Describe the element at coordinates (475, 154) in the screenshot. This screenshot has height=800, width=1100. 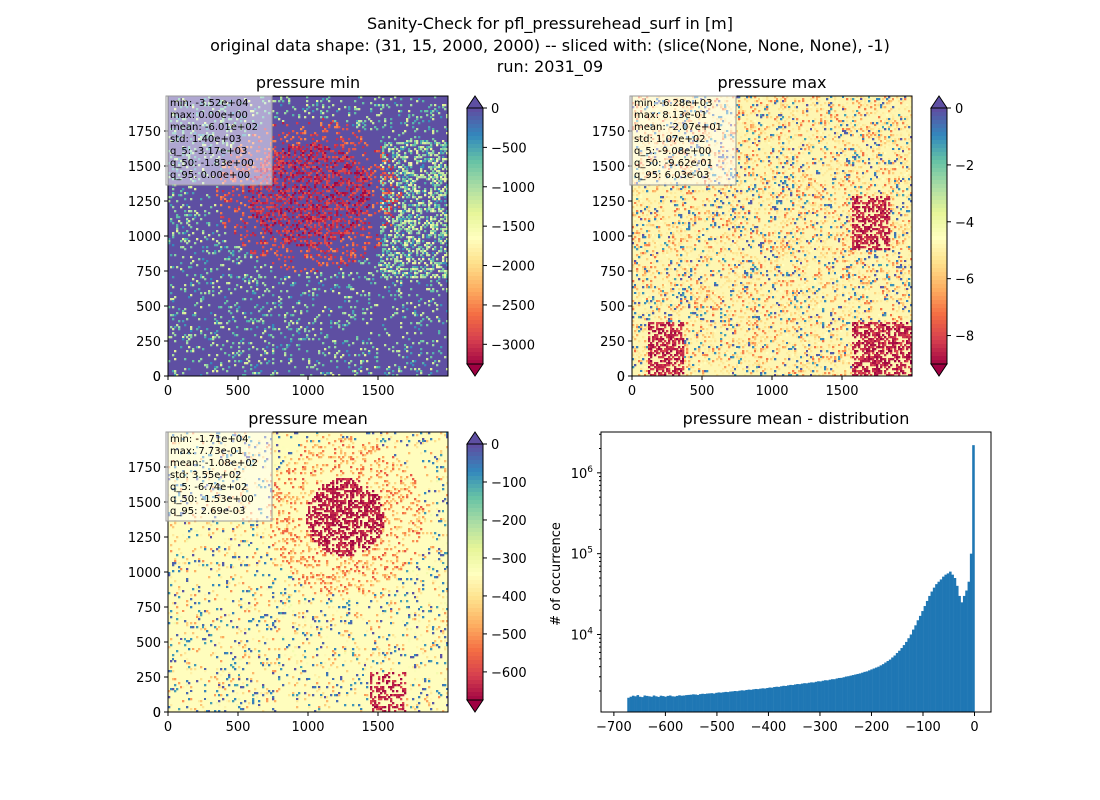
I see `colorbar-segment` at that location.